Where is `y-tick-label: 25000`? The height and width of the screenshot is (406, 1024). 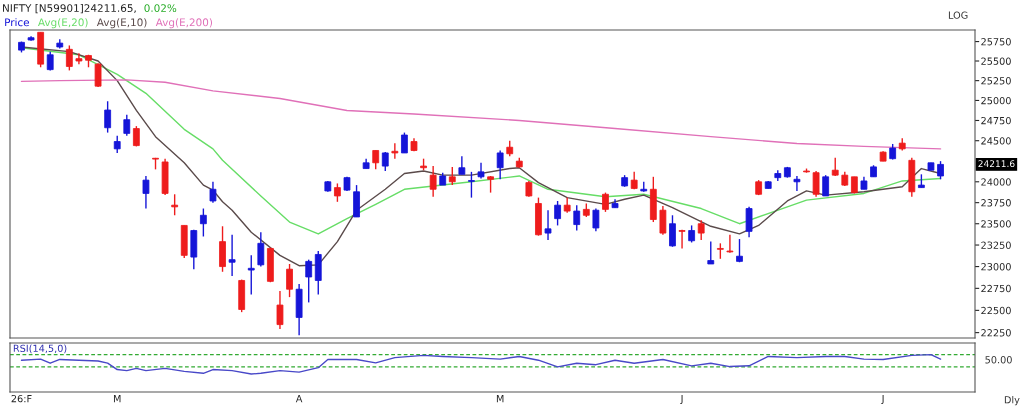
y-tick-label: 25000 is located at coordinates (996, 100).